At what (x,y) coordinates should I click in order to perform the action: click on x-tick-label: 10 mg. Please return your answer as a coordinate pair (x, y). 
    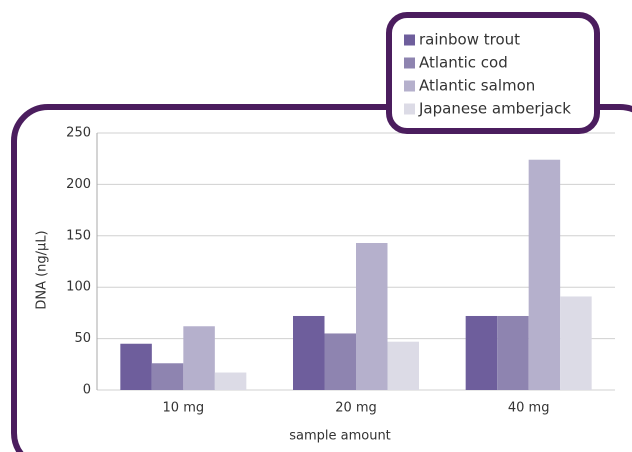
    Looking at the image, I should click on (184, 408).